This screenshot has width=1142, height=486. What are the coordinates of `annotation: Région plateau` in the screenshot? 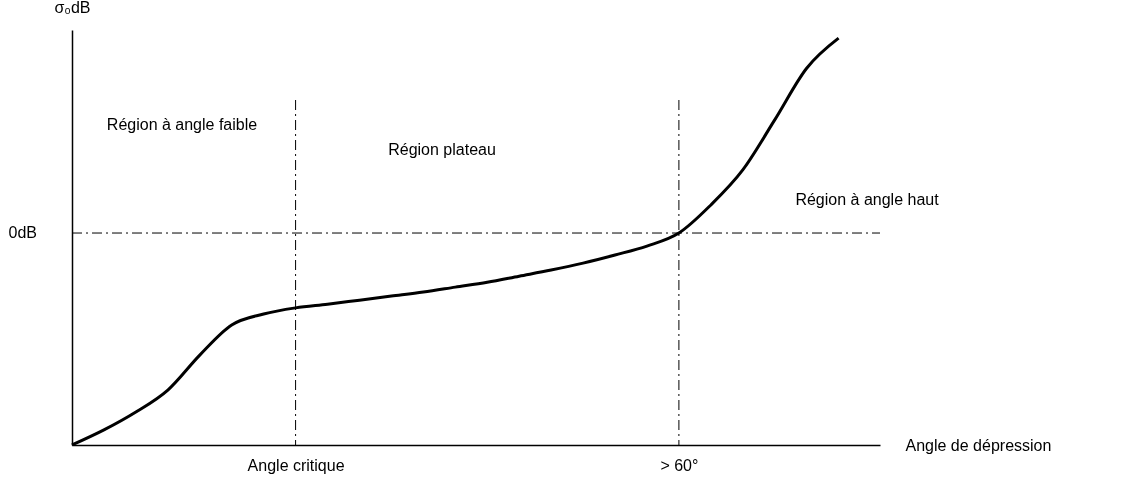 It's located at (442, 149).